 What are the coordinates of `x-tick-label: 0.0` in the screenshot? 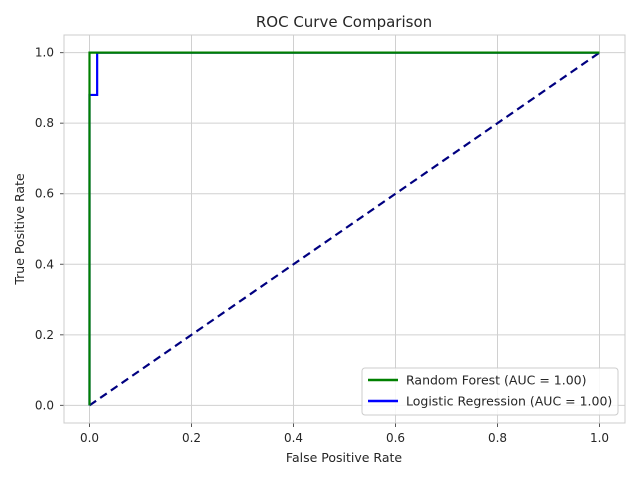 It's located at (89, 438).